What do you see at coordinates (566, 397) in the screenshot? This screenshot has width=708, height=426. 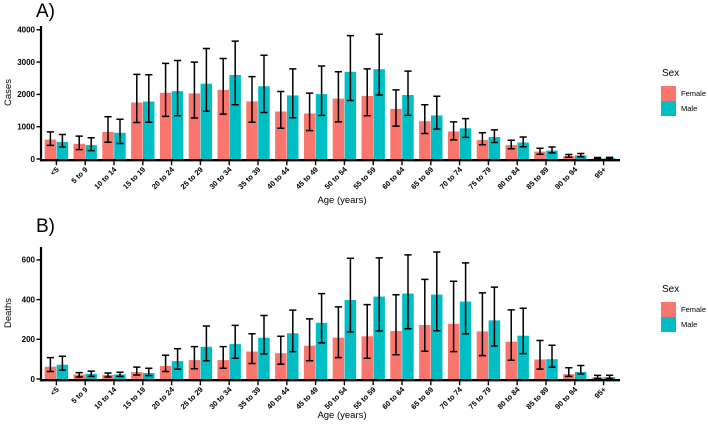 I see `x-tick-label: 90 to 94` at bounding box center [566, 397].